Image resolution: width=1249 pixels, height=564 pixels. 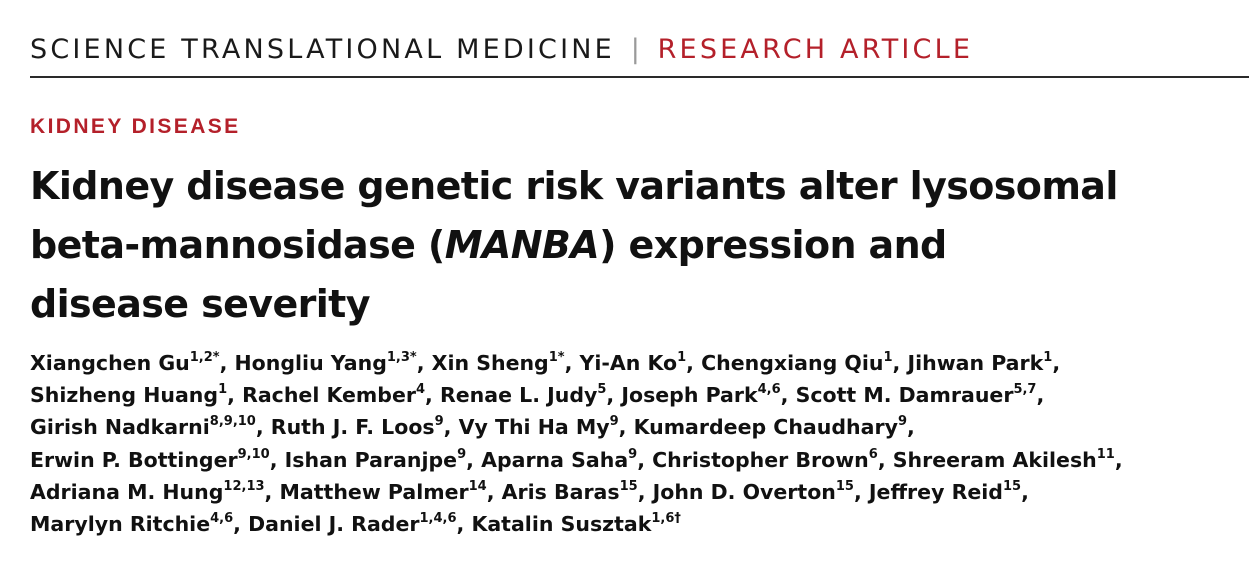 I want to click on author: Ruth J. F. Loos9,, so click(x=365, y=427).